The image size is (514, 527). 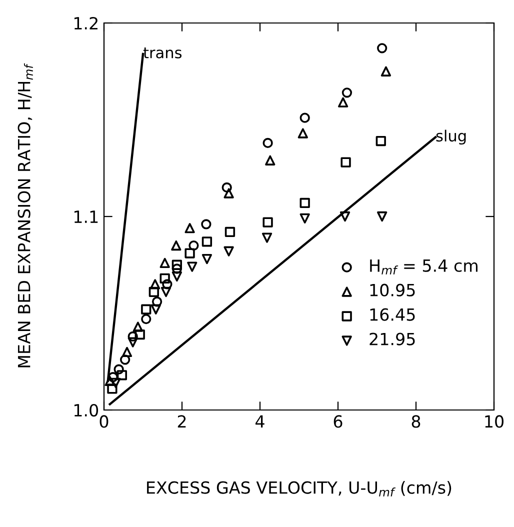 I want to click on series-label: slug, so click(x=451, y=137).